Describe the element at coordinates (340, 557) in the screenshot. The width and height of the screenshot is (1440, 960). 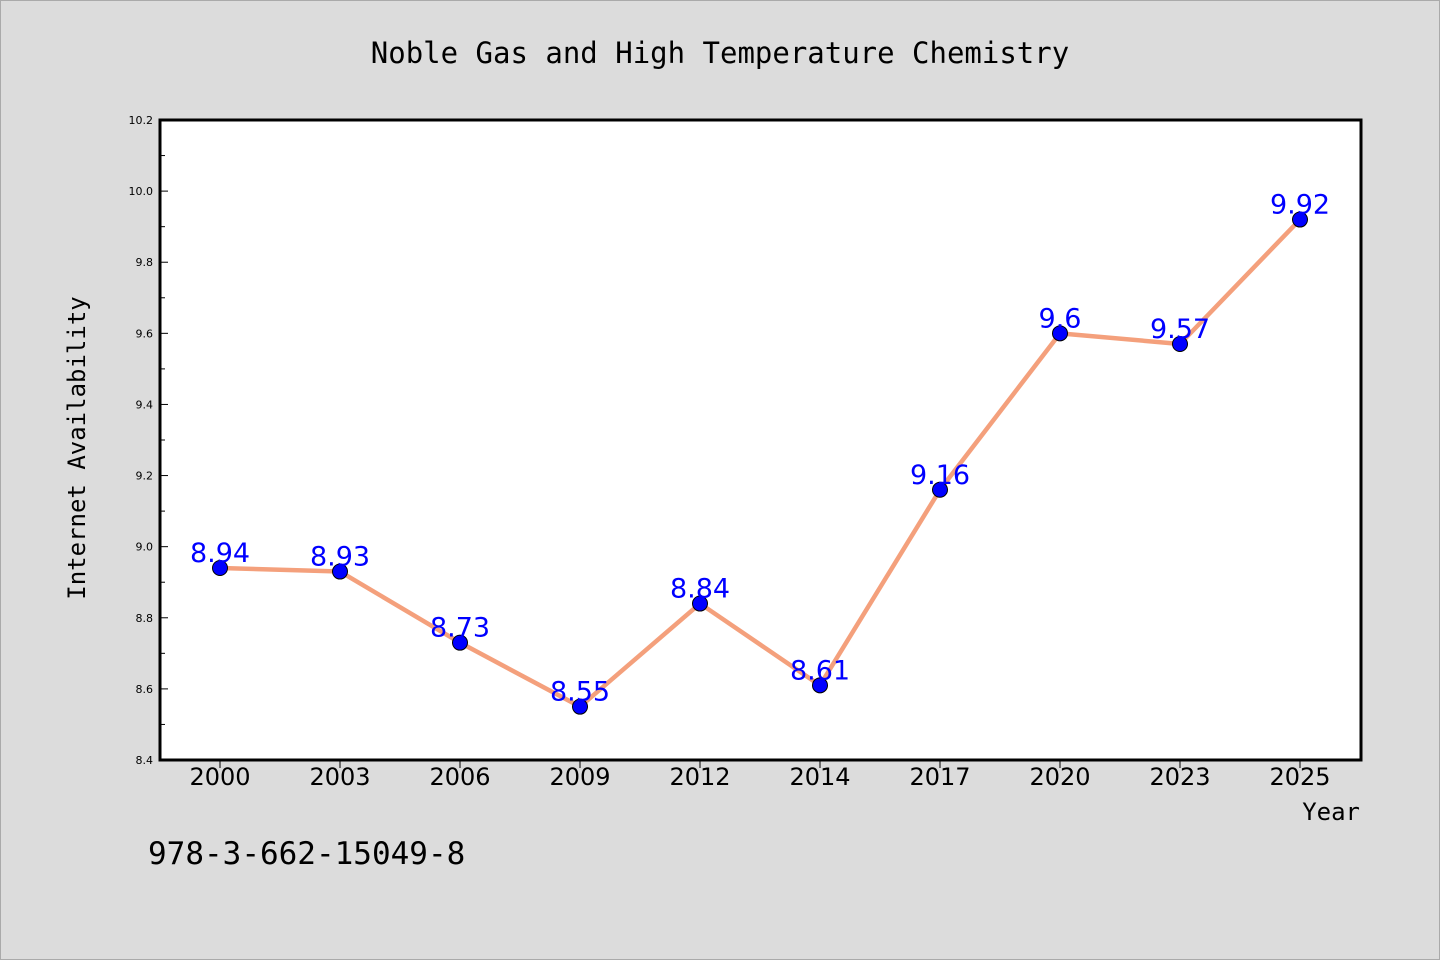
I see `data-label: 8.93` at that location.